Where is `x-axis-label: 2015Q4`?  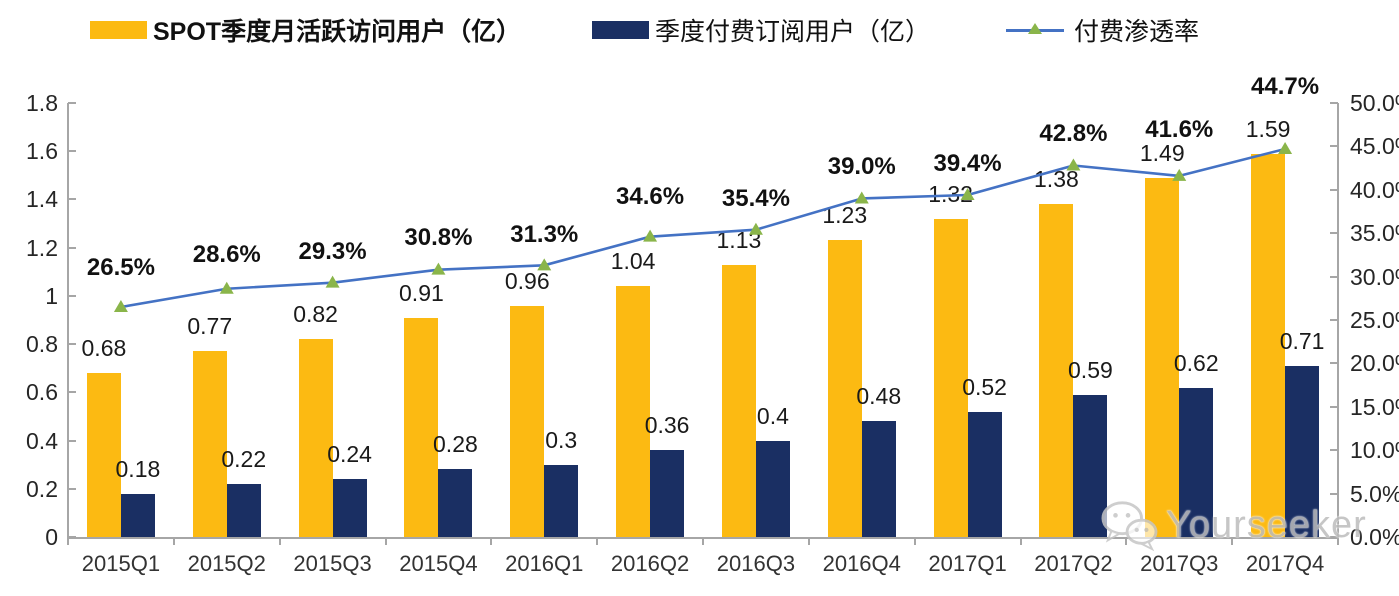
x-axis-label: 2015Q4 is located at coordinates (438, 563).